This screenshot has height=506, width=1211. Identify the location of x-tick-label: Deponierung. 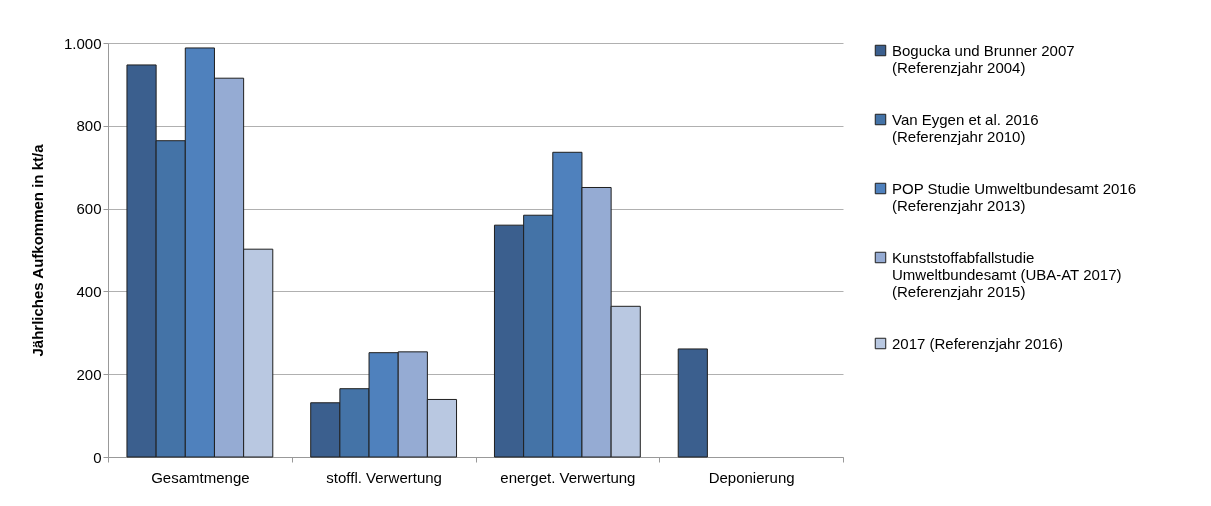
(751, 477).